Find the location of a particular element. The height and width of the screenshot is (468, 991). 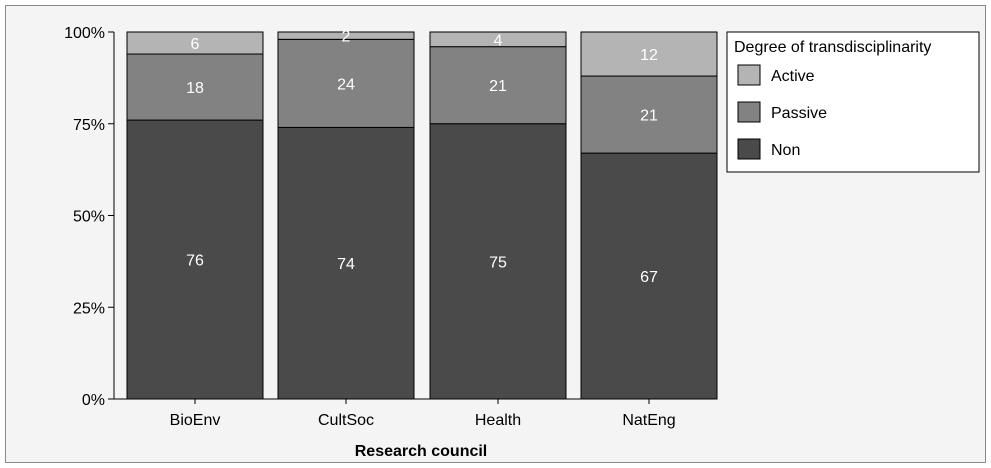

bar-active-health is located at coordinates (498, 39).